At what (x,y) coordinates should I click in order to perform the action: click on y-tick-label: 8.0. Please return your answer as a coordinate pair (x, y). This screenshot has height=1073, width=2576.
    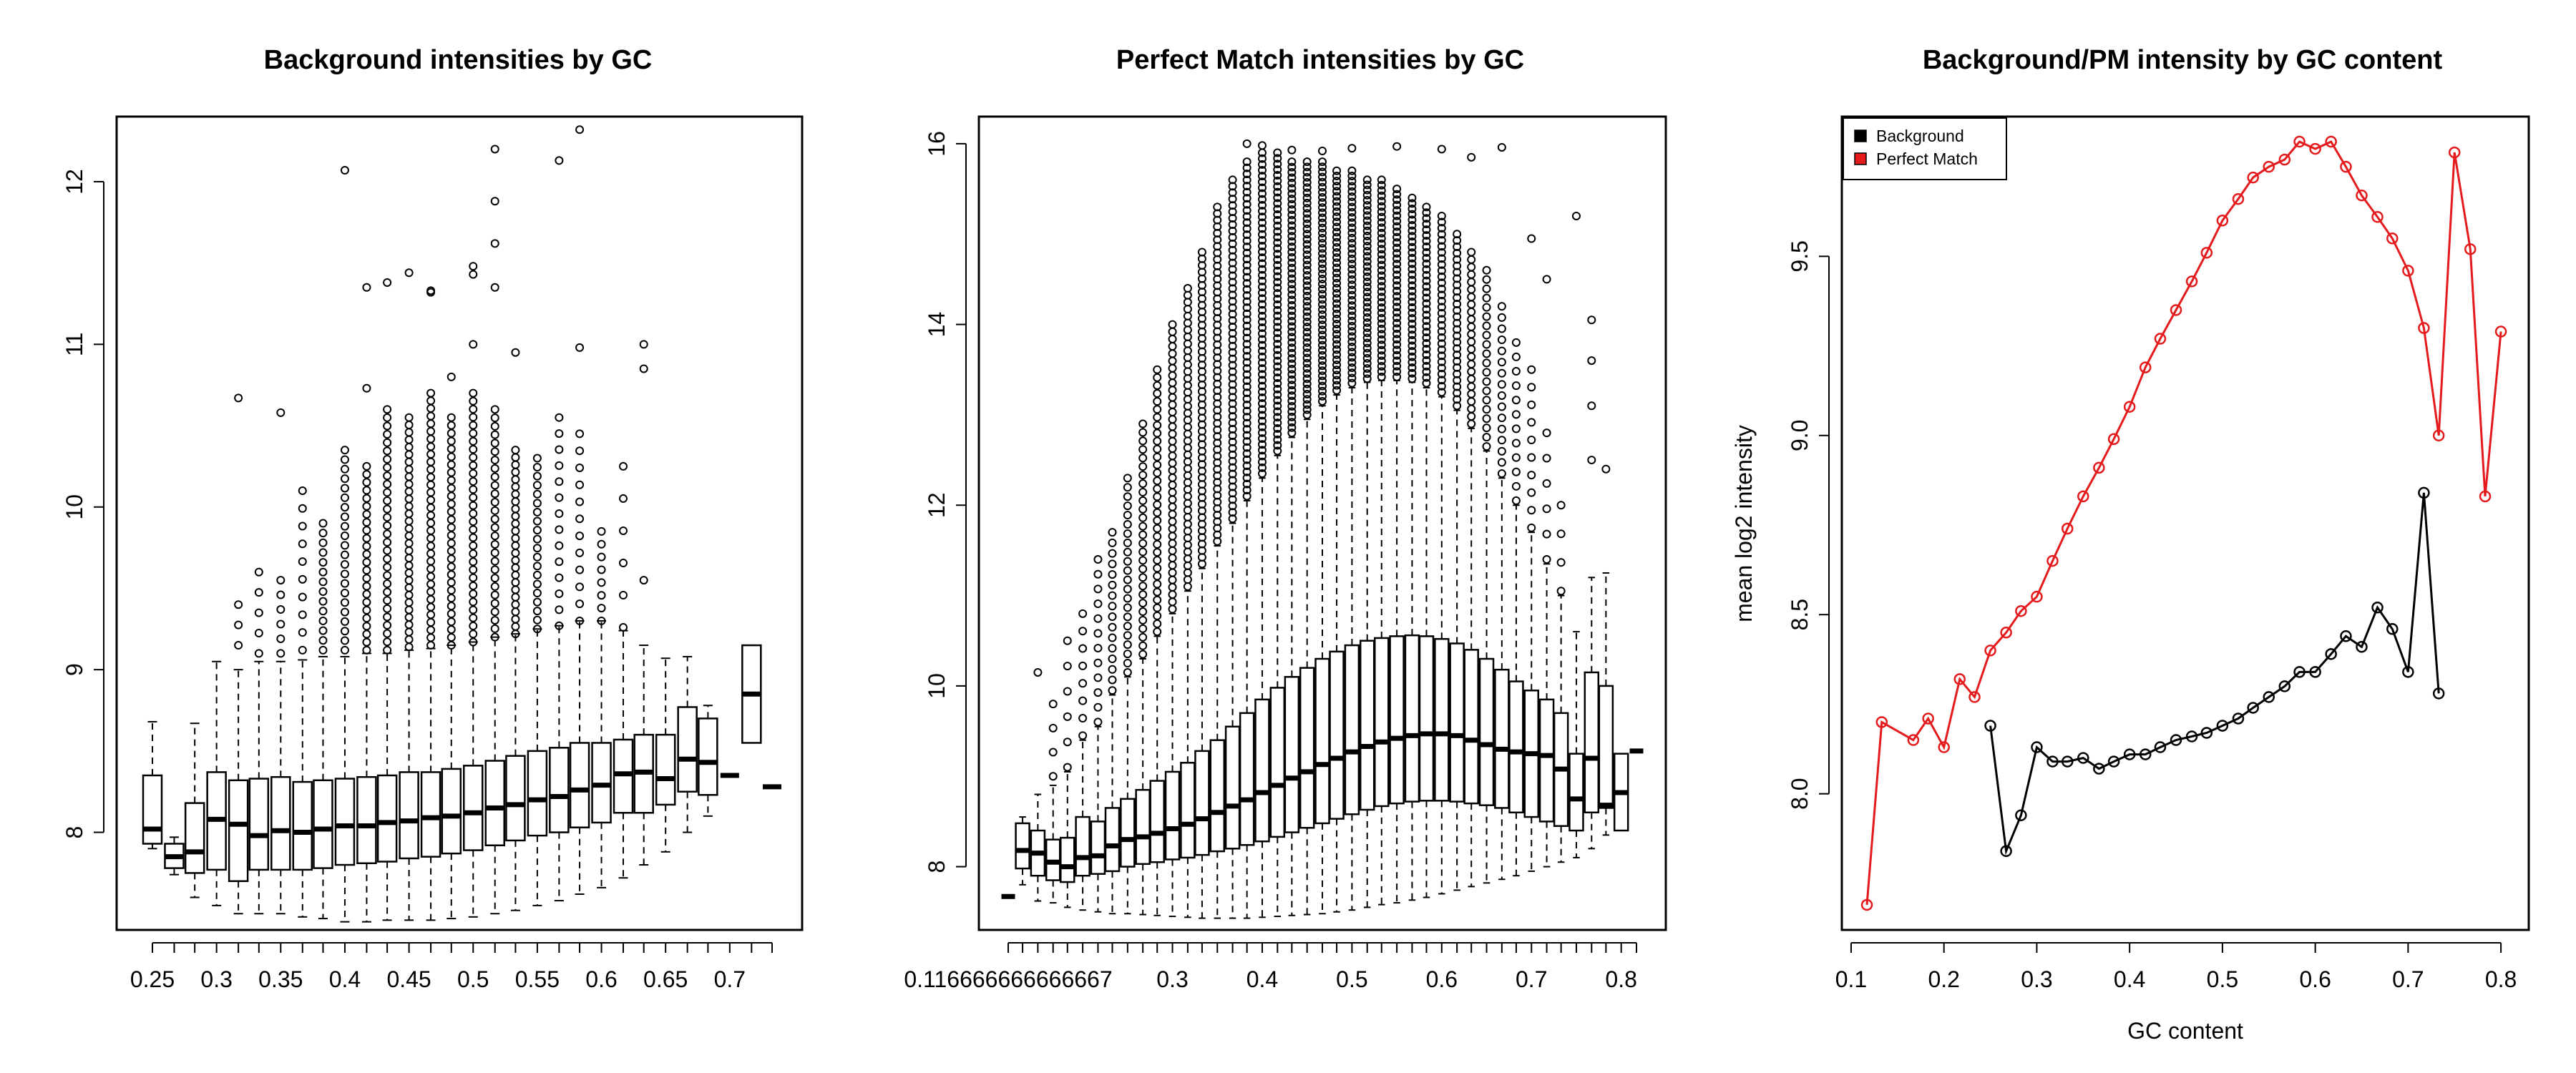
    Looking at the image, I should click on (1800, 793).